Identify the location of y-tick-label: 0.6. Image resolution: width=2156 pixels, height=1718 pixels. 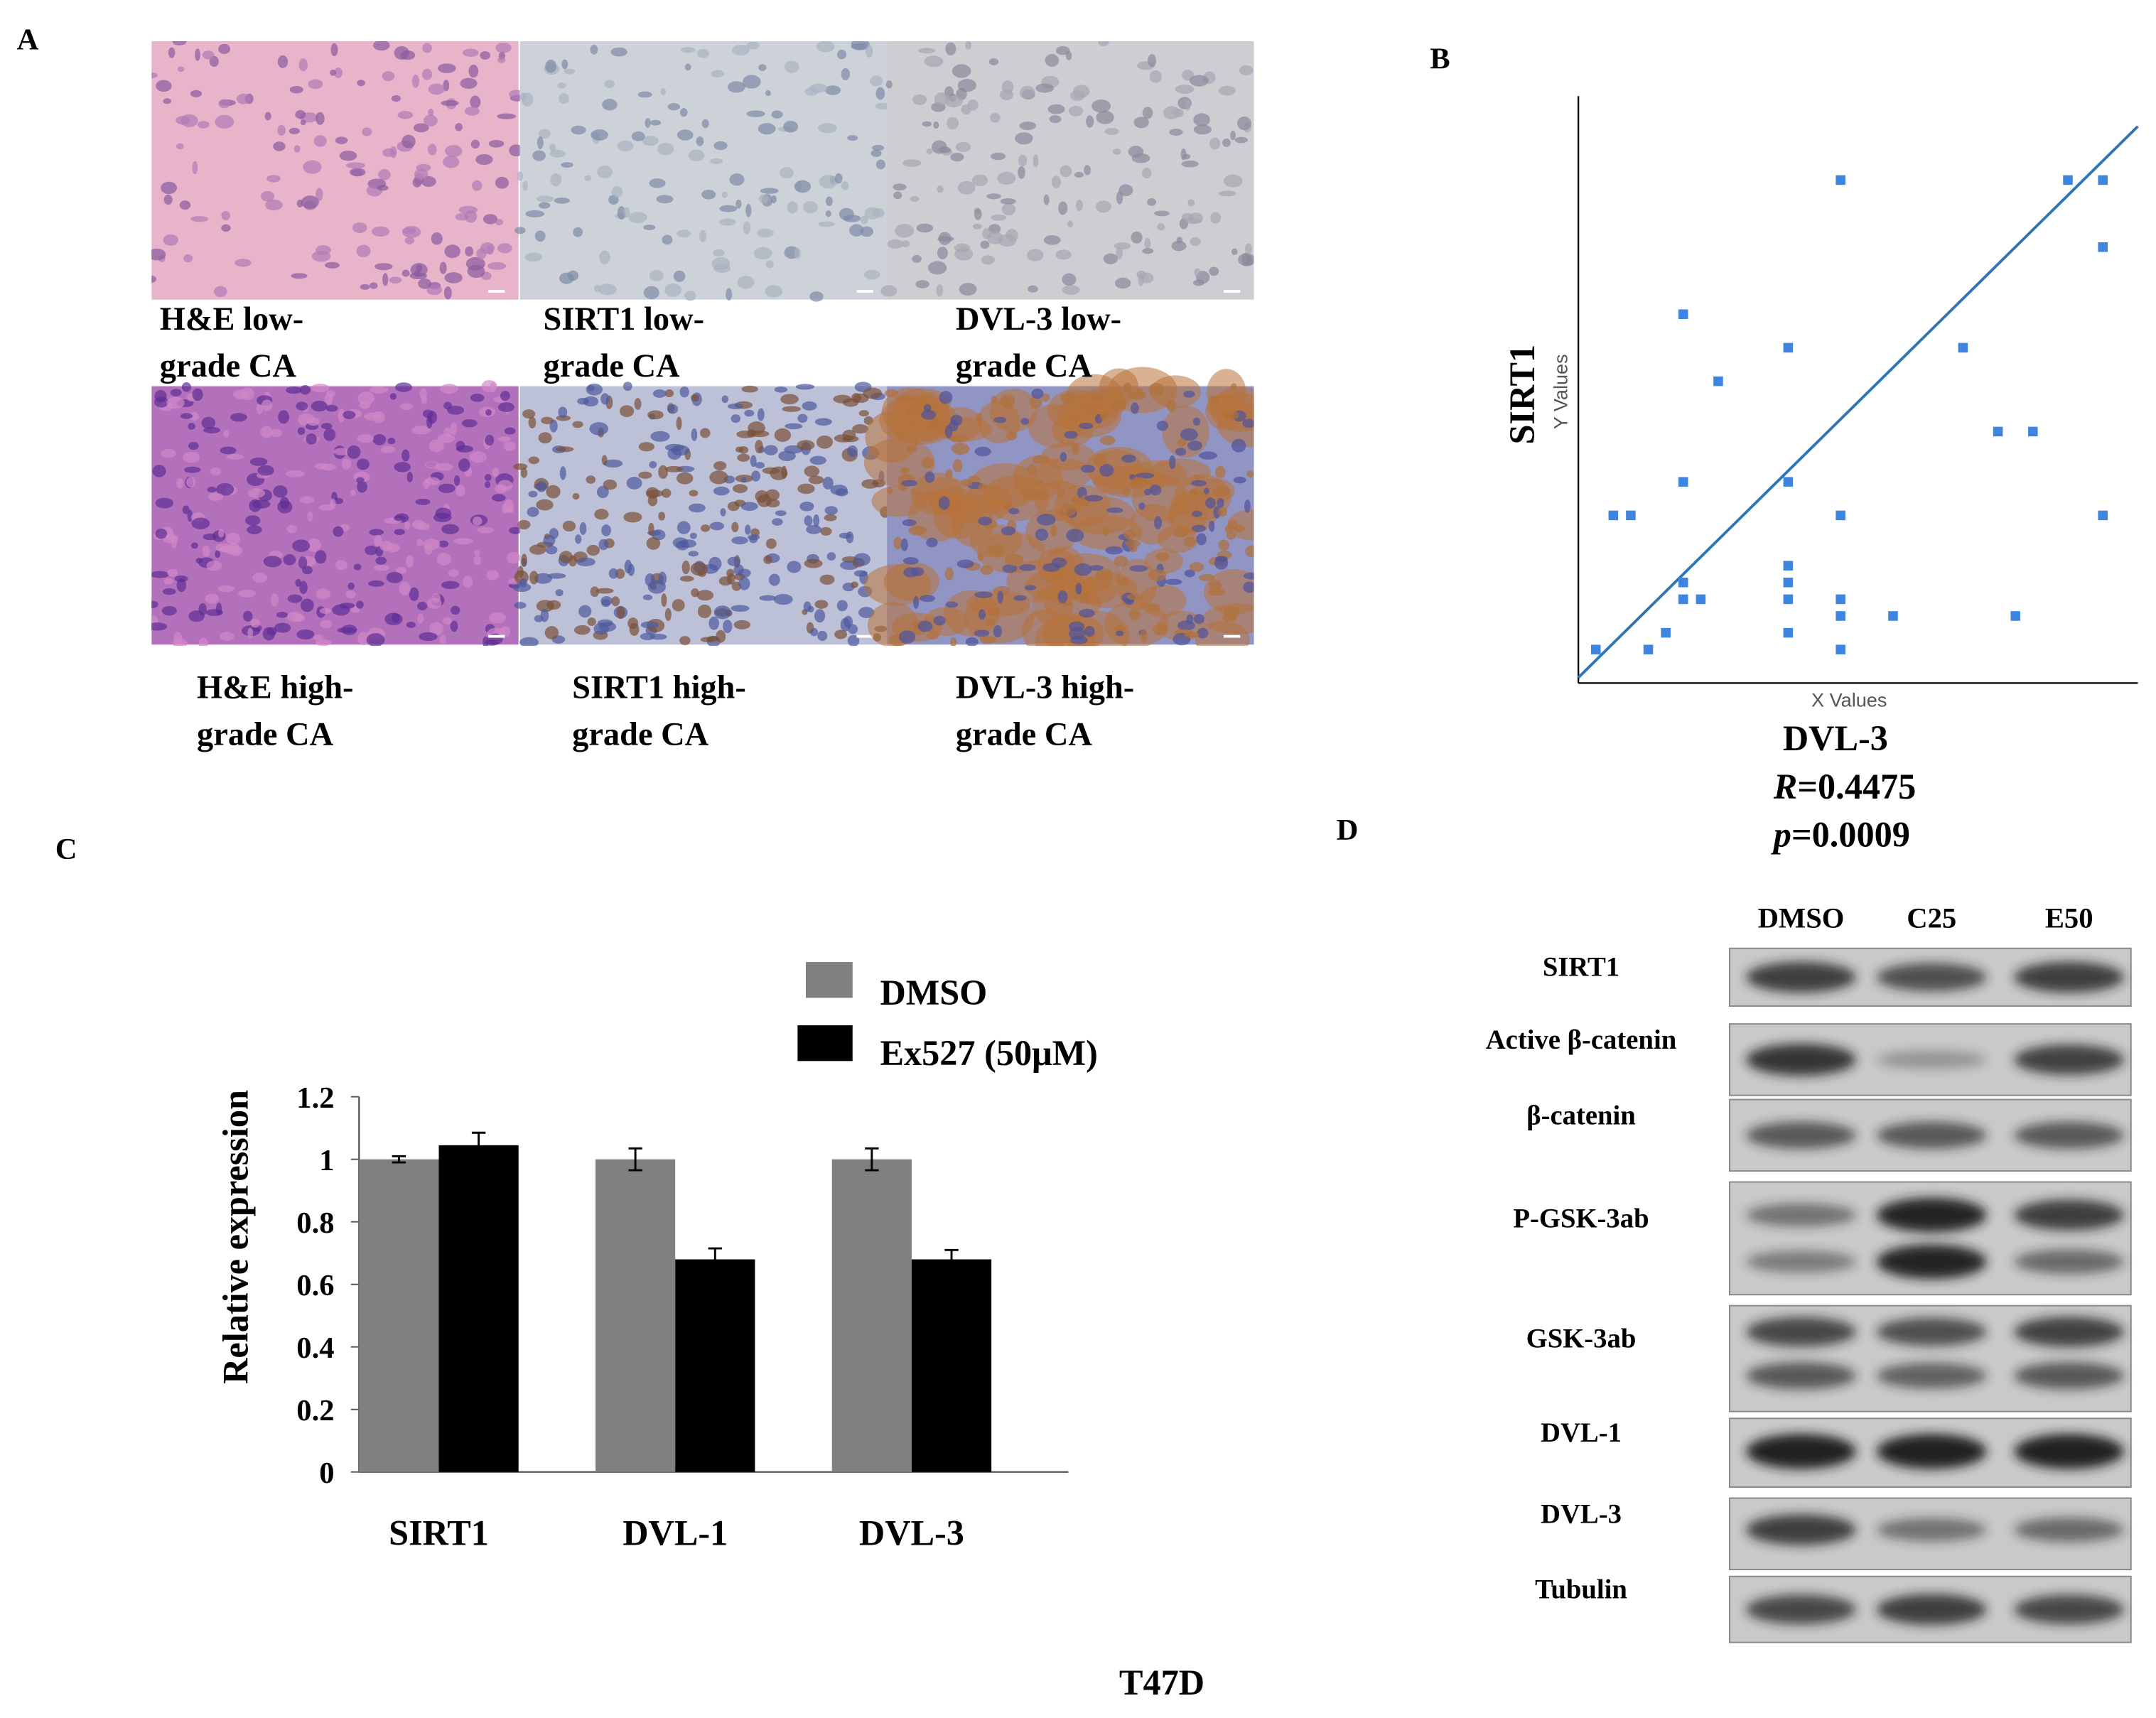
(315, 1286).